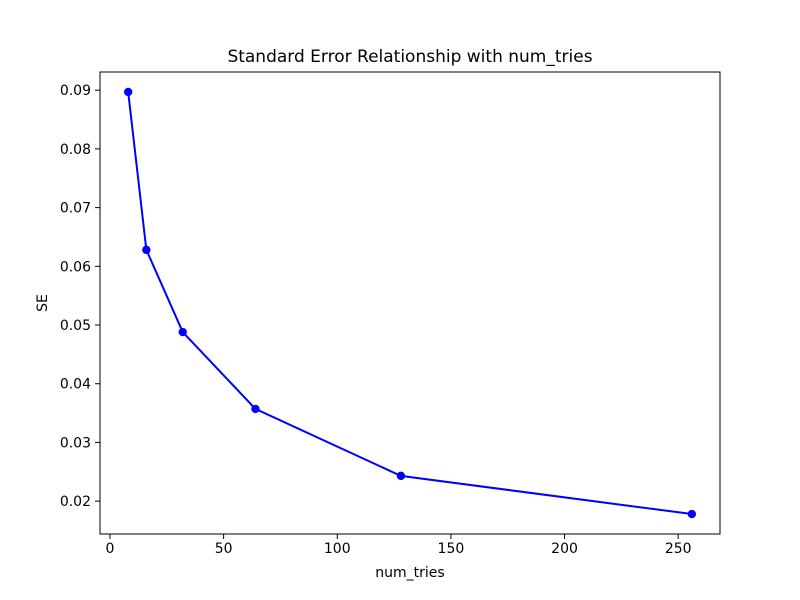 The height and width of the screenshot is (600, 800). I want to click on y-tick-label: 0.06, so click(75, 267).